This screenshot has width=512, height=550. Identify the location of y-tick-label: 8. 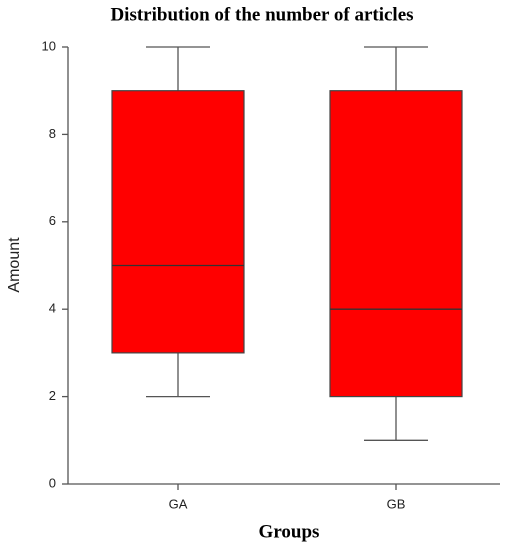
(52, 133).